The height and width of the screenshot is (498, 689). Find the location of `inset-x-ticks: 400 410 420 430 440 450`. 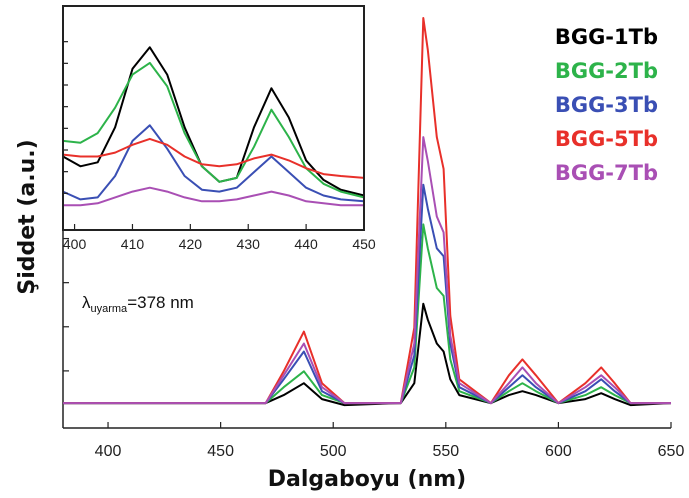

inset-x-ticks: 400 410 420 430 440 450 is located at coordinates (219, 238).